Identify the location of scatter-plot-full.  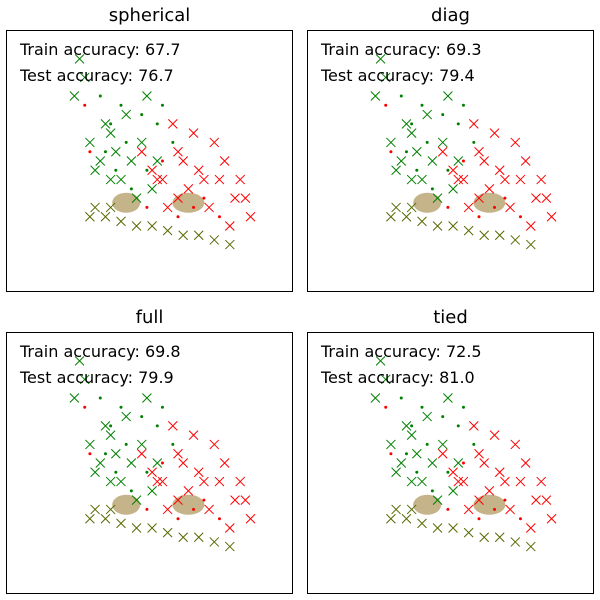
(162, 454).